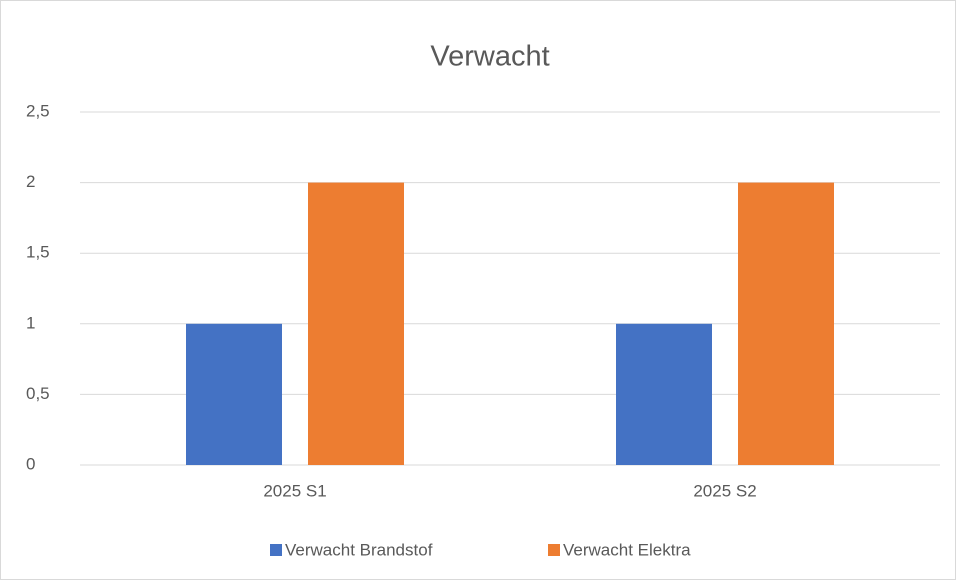 The height and width of the screenshot is (581, 957). What do you see at coordinates (38, 110) in the screenshot?
I see `y-tick-label: 2,5` at bounding box center [38, 110].